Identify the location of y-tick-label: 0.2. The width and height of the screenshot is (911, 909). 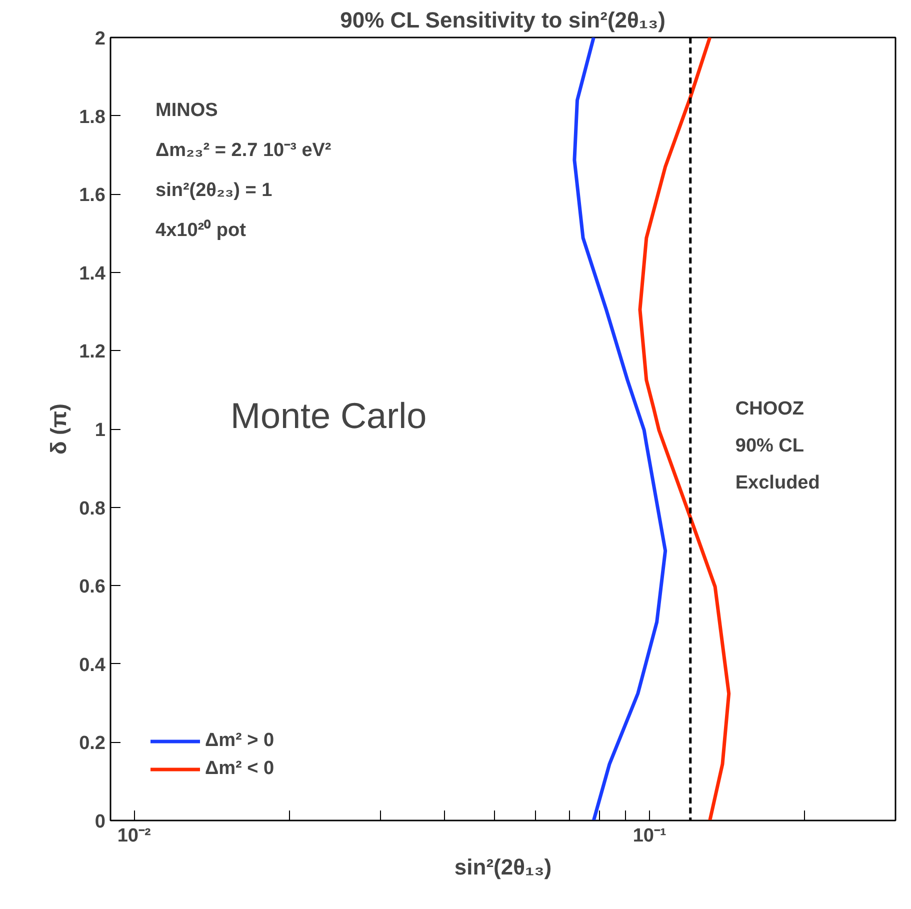
(92, 743).